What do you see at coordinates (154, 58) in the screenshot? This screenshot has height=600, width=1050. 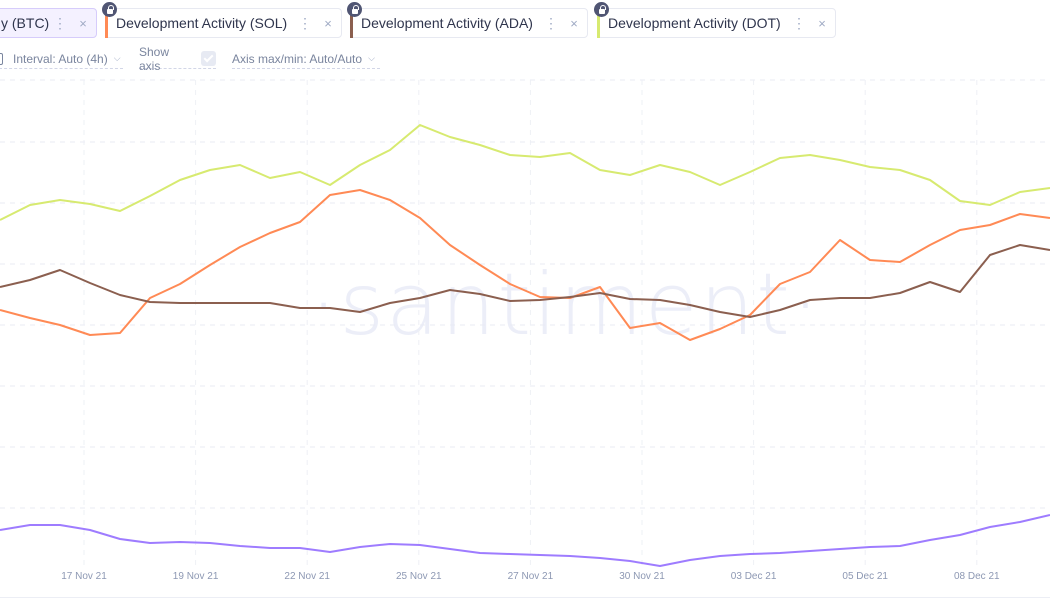 I see `show-axis-label: Show axis` at bounding box center [154, 58].